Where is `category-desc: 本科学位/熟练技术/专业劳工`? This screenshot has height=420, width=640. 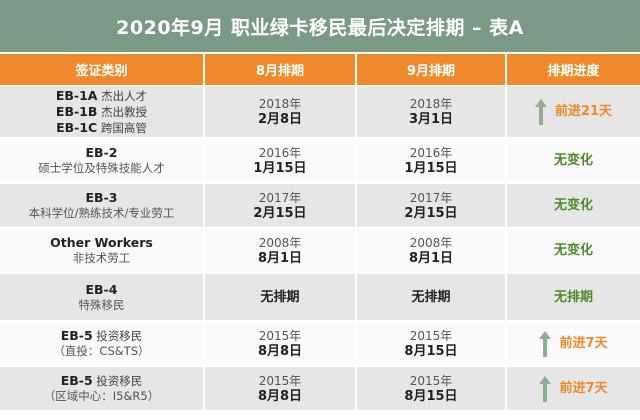
category-desc: 本科学位/熟练技术/专业劳工 is located at coordinates (101, 213).